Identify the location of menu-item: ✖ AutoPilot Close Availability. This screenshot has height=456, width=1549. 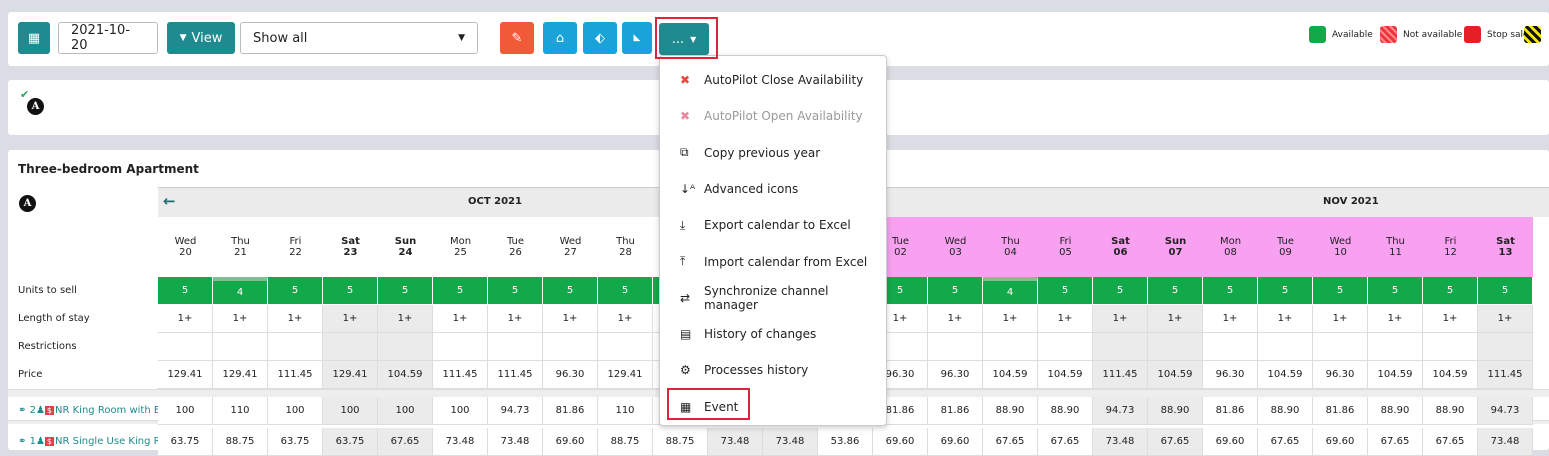
(773, 80).